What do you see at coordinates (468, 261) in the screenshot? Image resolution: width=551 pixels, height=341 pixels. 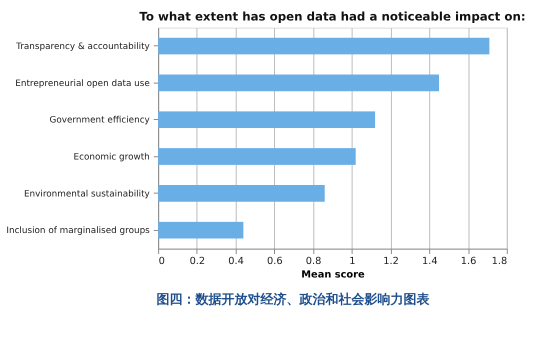 I see `x-tick-label: 1.6` at bounding box center [468, 261].